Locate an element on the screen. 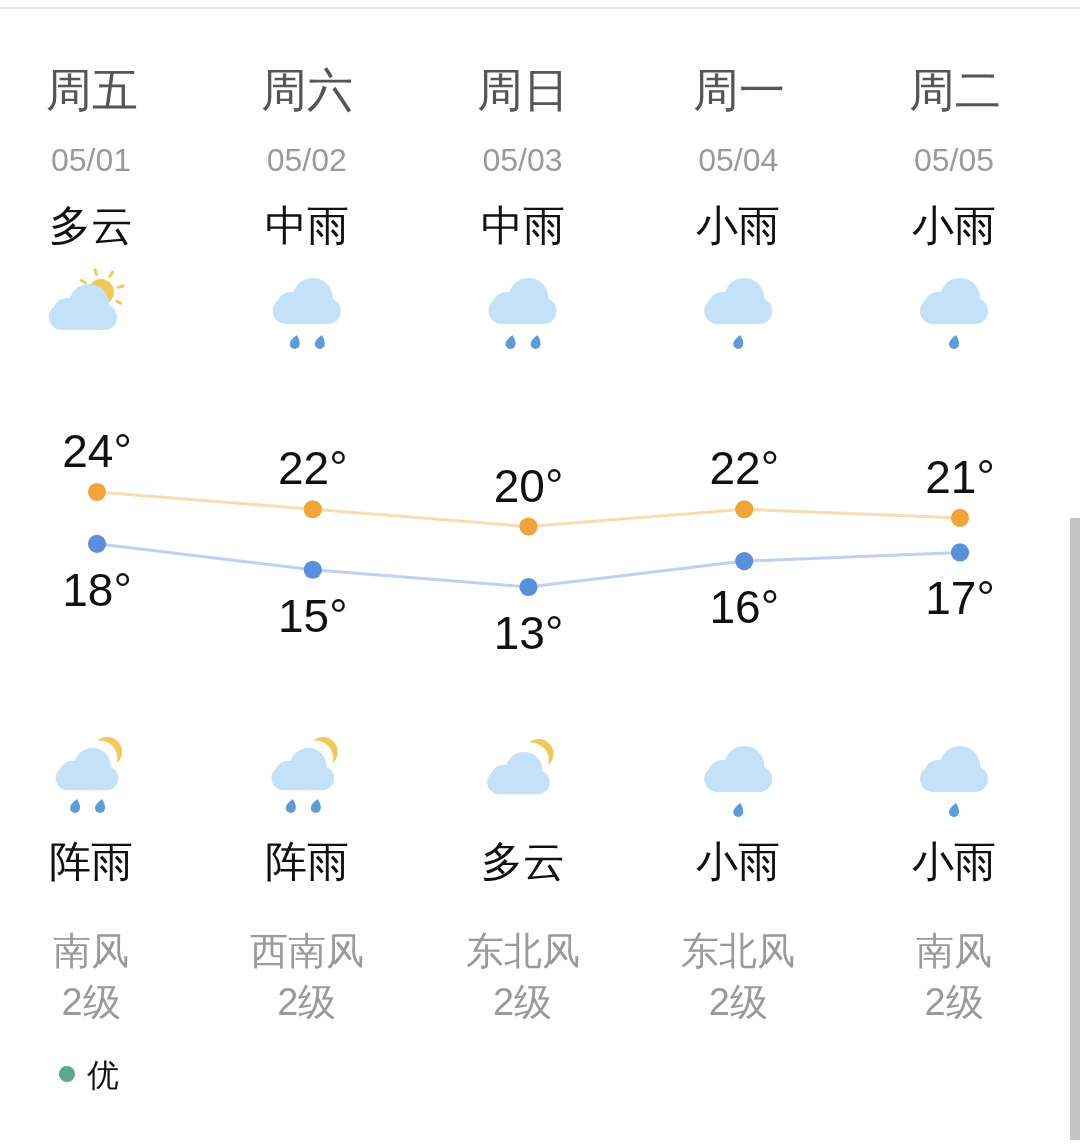 The image size is (1080, 1148). data-label: 15° is located at coordinates (312, 615).